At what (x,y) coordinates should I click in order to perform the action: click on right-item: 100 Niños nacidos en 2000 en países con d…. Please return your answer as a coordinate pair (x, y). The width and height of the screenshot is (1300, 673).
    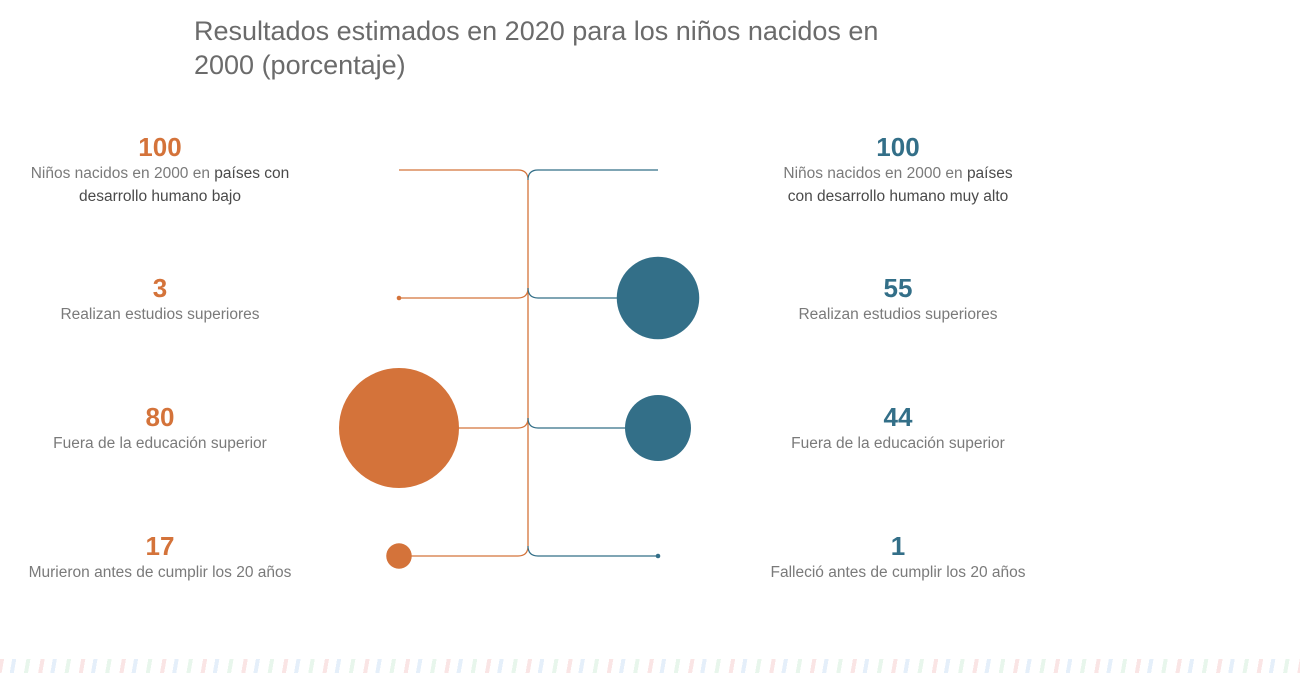
    Looking at the image, I should click on (898, 170).